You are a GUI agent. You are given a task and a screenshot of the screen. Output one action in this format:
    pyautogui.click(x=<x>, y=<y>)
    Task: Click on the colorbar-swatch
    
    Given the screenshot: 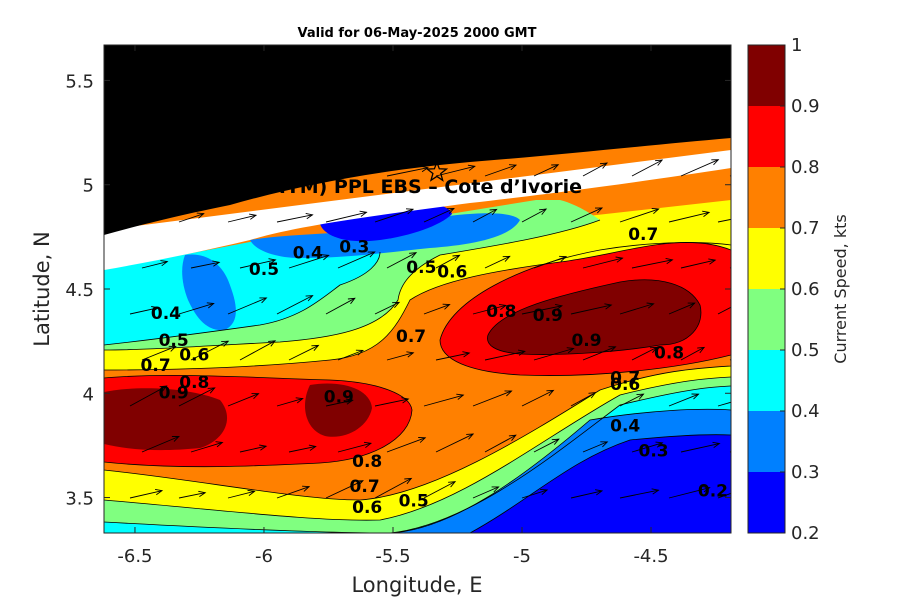 What is the action you would take?
    pyautogui.click(x=766, y=502)
    